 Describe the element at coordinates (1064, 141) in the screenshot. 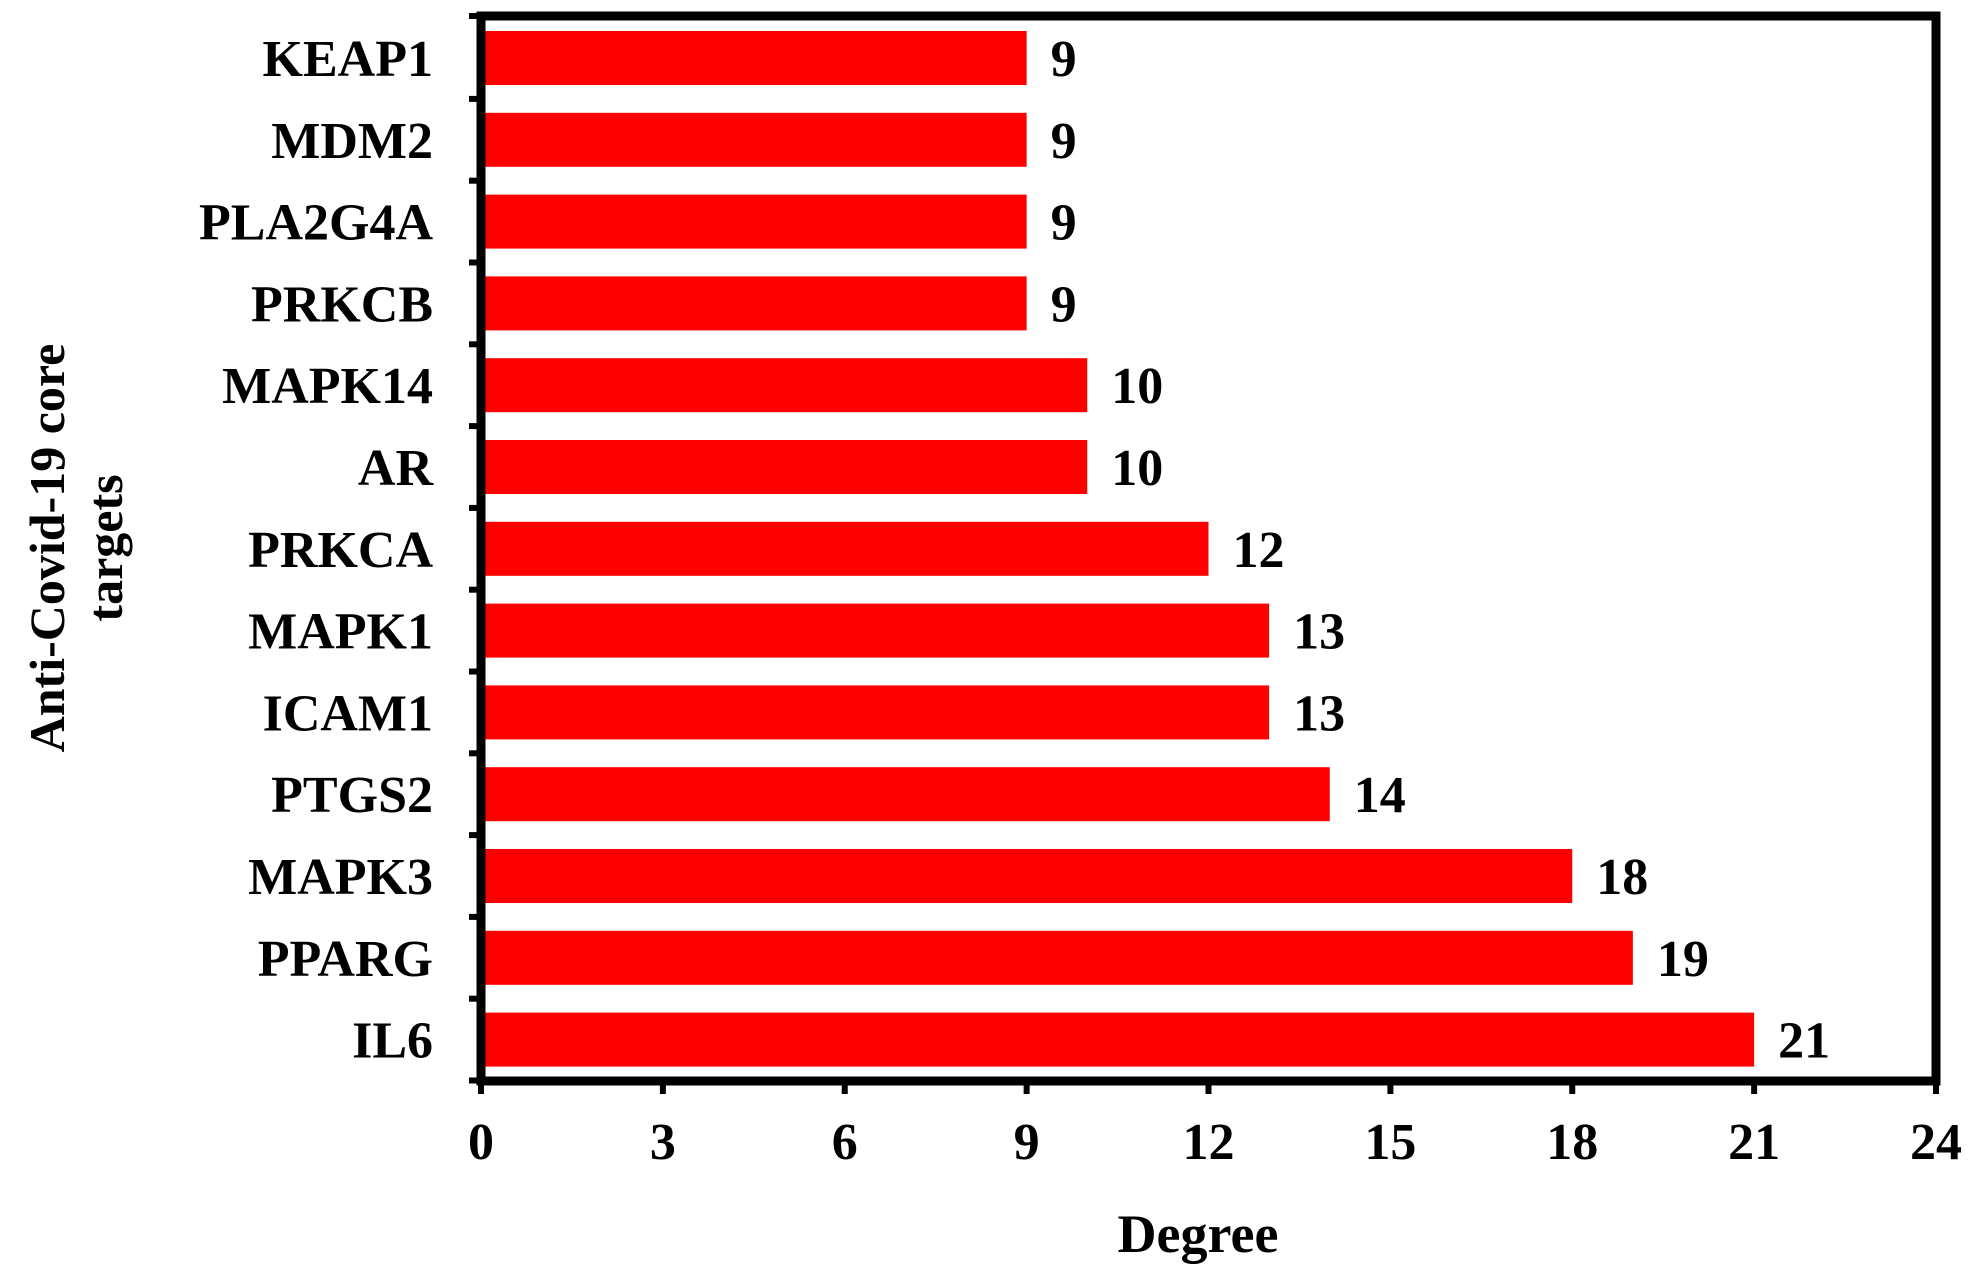

I see `value-label-mdm2: 9` at that location.